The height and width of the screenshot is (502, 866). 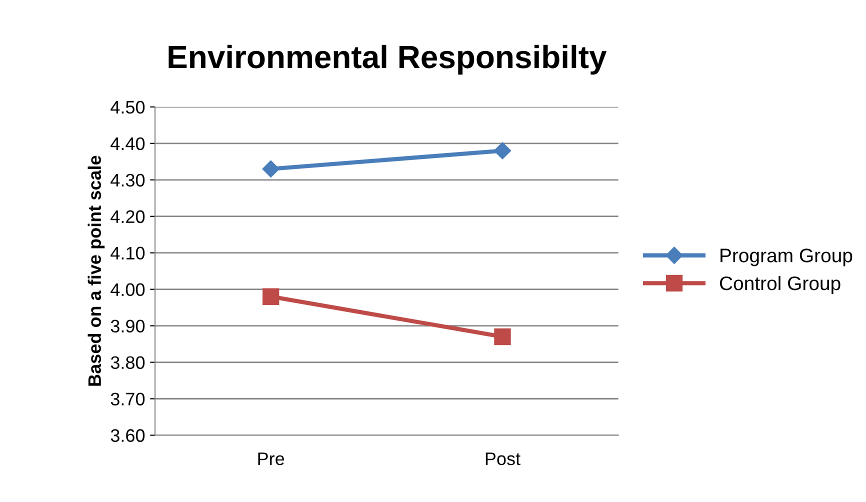 I want to click on y-tick-label: 4.40, so click(x=127, y=143).